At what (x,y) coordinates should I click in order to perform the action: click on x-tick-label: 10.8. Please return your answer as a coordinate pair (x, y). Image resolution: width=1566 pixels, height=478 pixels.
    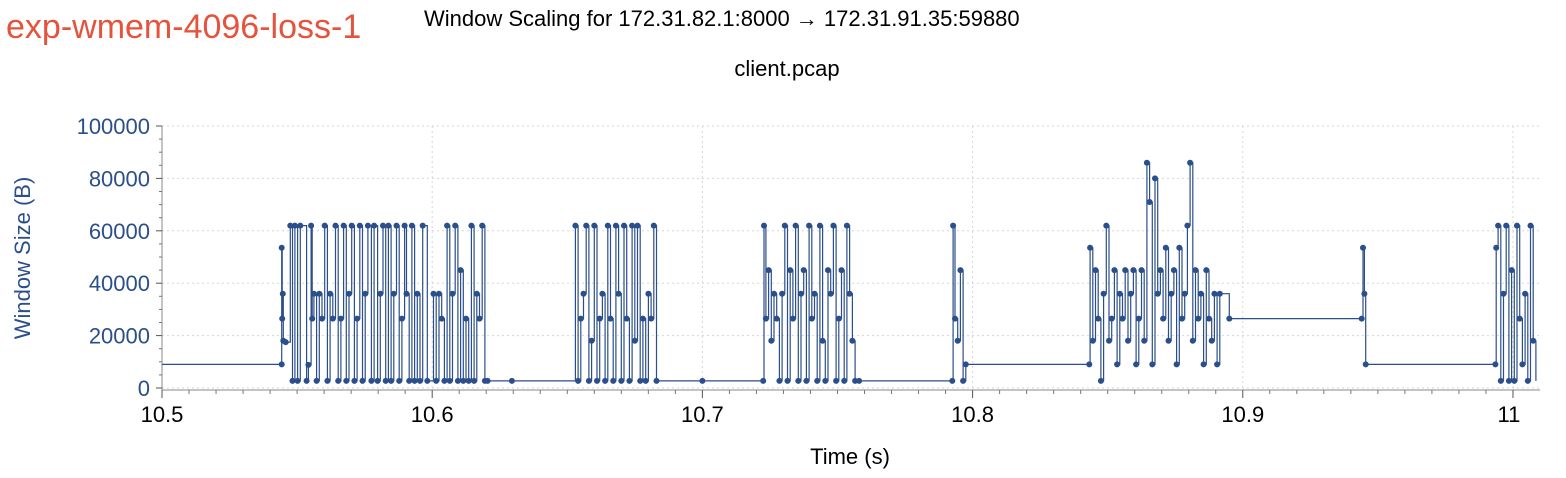
    Looking at the image, I should click on (972, 414).